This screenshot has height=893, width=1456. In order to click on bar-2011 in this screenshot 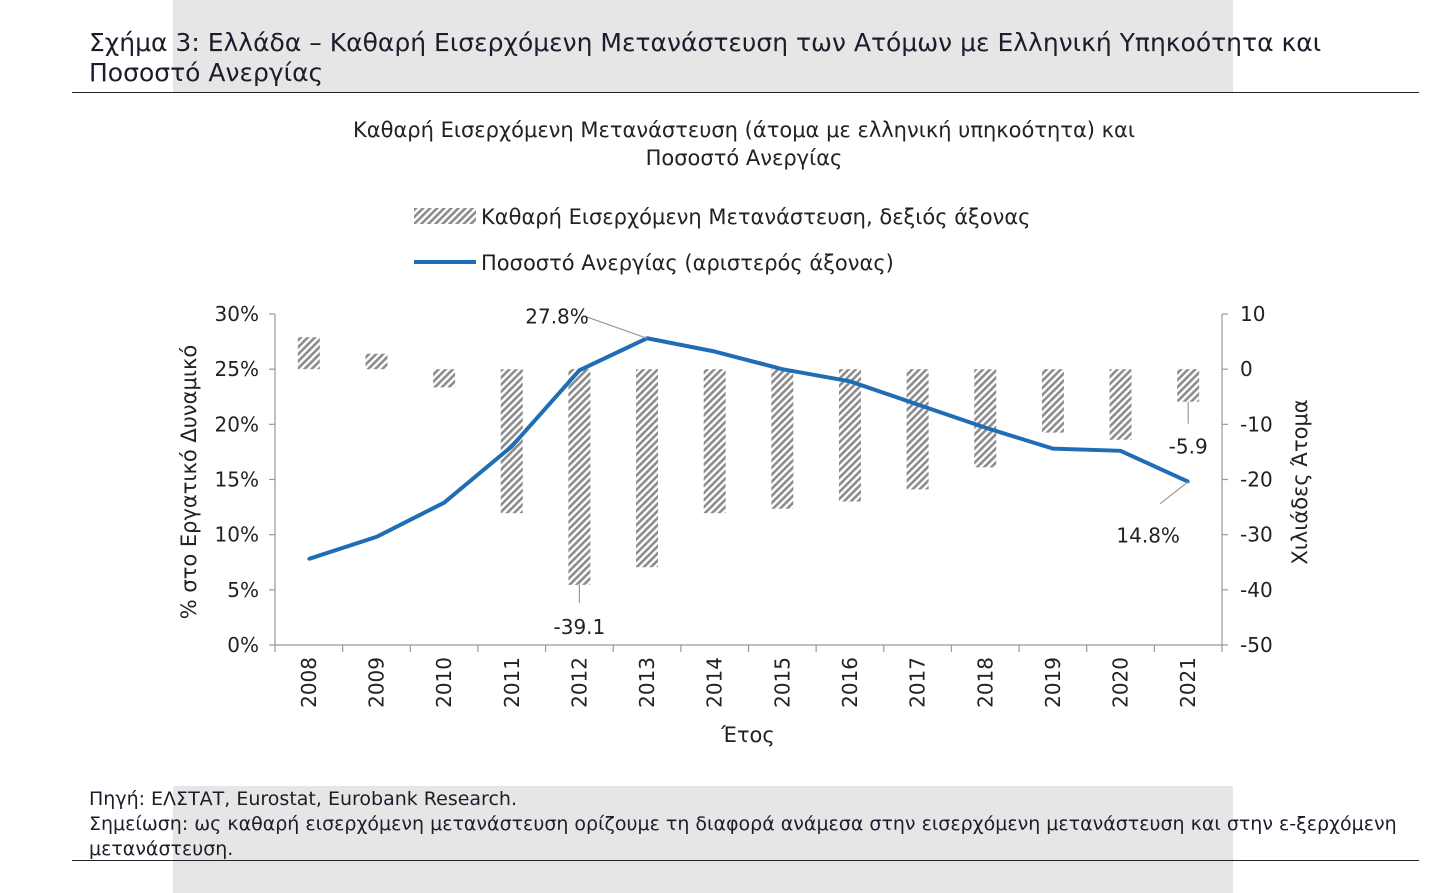, I will do `click(511, 441)`.